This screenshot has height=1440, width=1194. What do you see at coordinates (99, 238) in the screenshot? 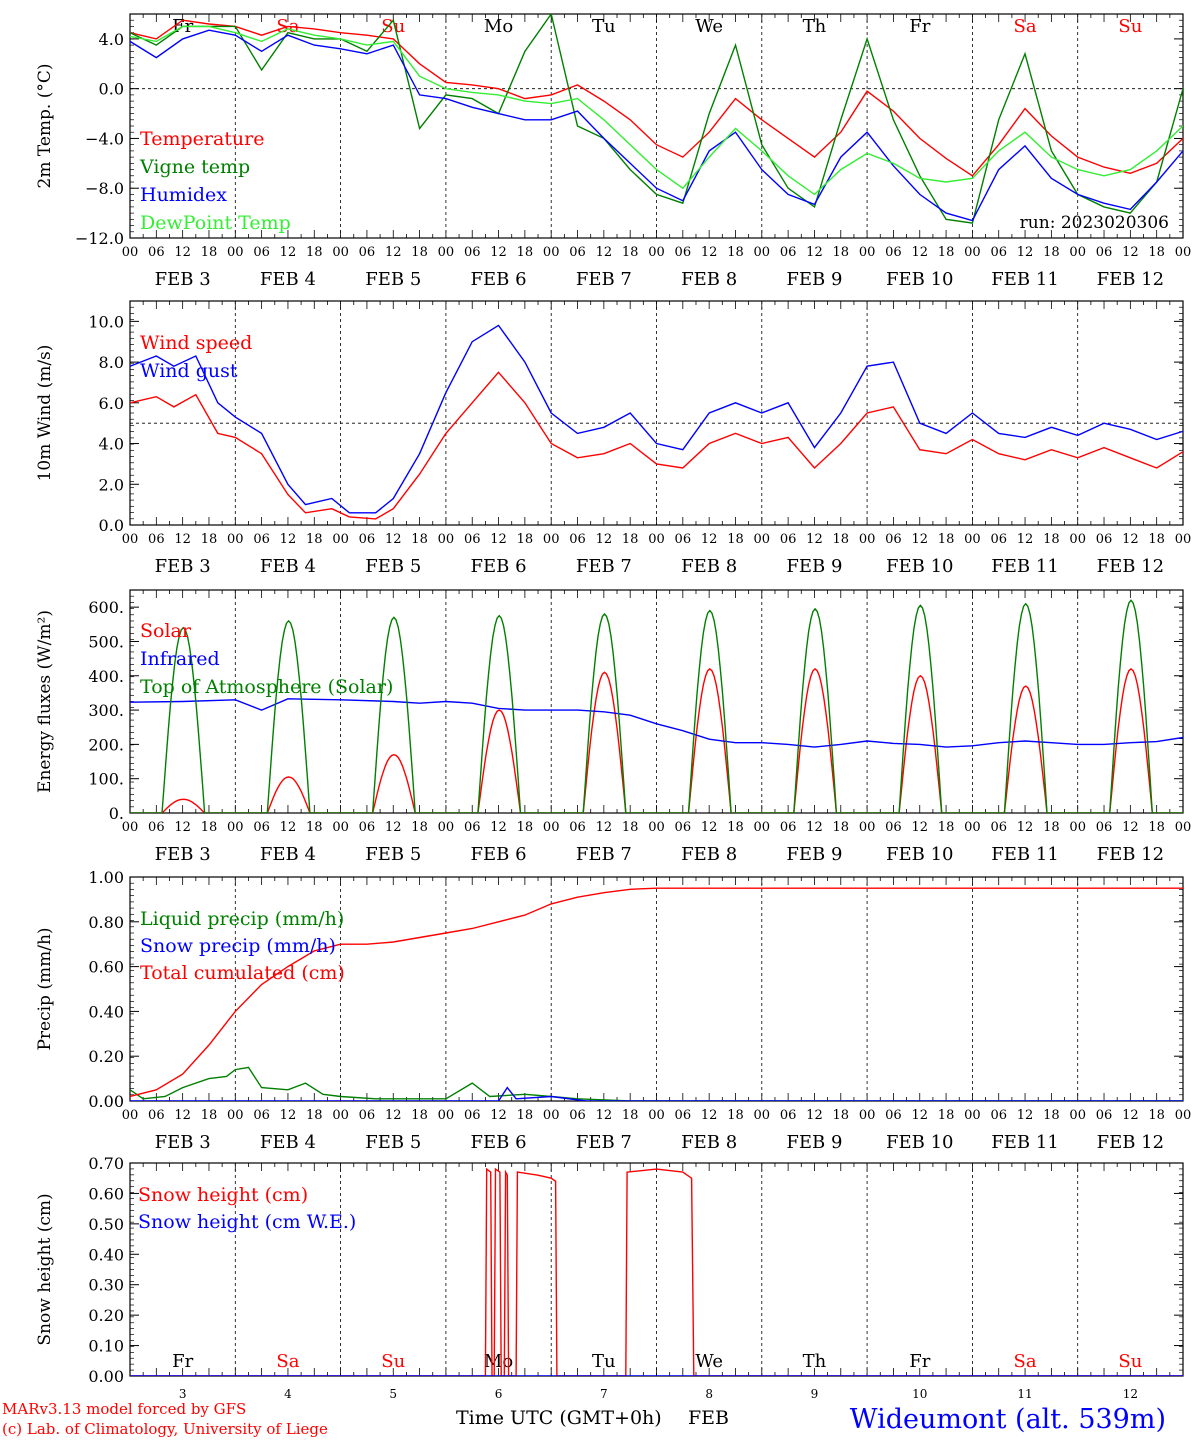
I see `y-tick-label: −12.0` at bounding box center [99, 238].